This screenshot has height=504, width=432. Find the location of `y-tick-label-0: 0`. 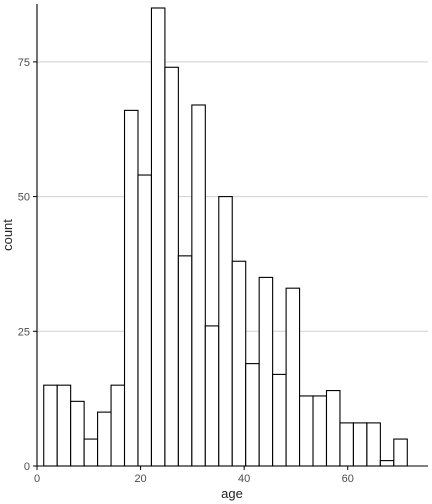

y-tick-label-0: 0 is located at coordinates (27, 467).